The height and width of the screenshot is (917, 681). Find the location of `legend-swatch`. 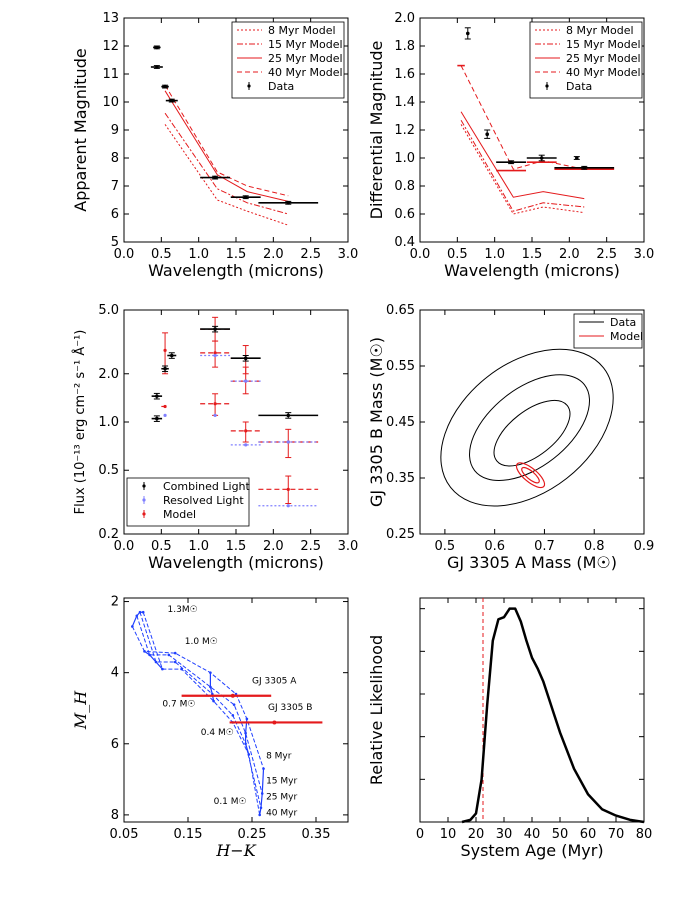

legend-swatch is located at coordinates (144, 486).